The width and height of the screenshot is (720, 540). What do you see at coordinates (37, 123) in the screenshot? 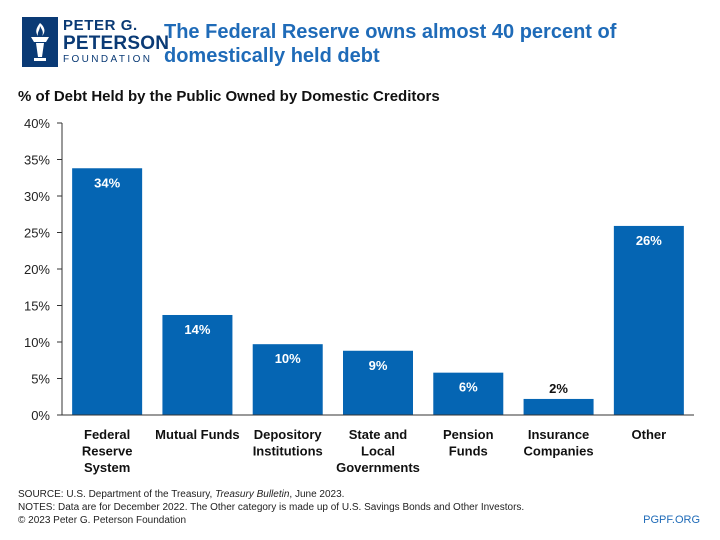
I see `y-tick-label: 40%` at bounding box center [37, 123].